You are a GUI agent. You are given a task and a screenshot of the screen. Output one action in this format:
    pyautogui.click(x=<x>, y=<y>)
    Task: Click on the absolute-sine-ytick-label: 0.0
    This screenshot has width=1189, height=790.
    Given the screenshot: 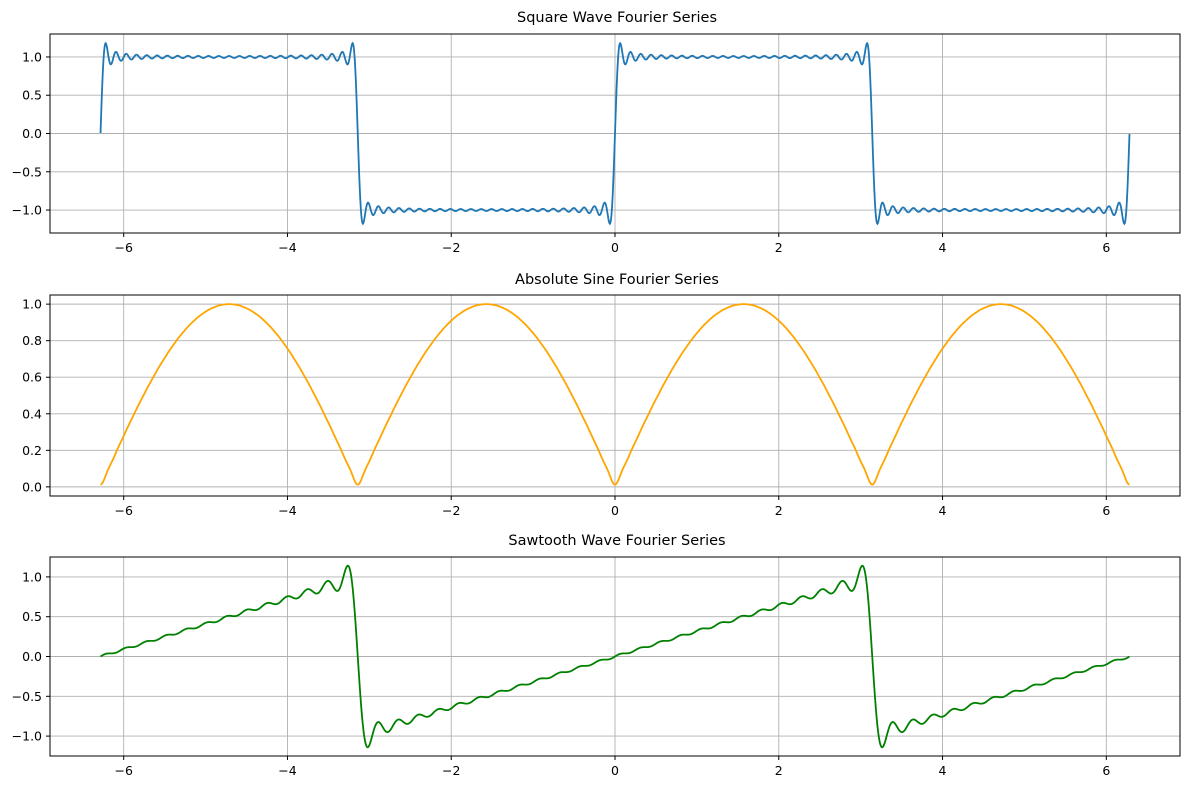 What is the action you would take?
    pyautogui.click(x=32, y=486)
    